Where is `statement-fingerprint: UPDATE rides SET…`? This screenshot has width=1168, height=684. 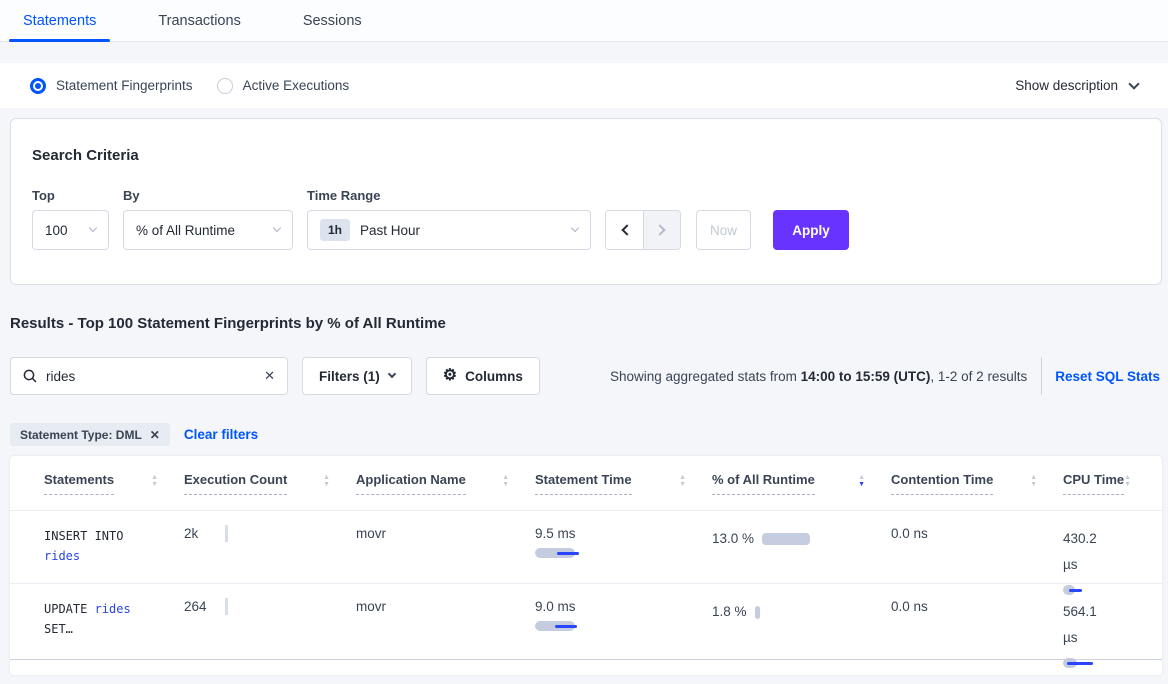 statement-fingerprint: UPDATE rides SET… is located at coordinates (97, 619).